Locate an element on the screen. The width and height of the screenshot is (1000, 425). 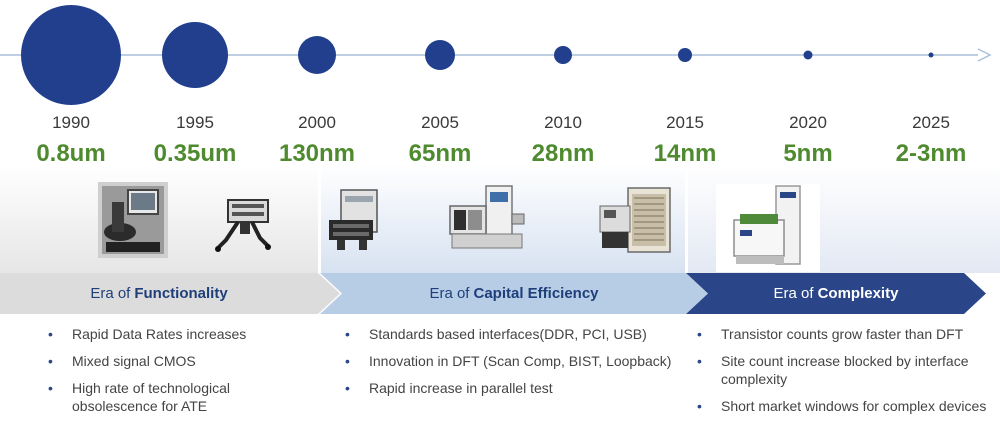
year-label-1990: 1990 is located at coordinates (71, 122).